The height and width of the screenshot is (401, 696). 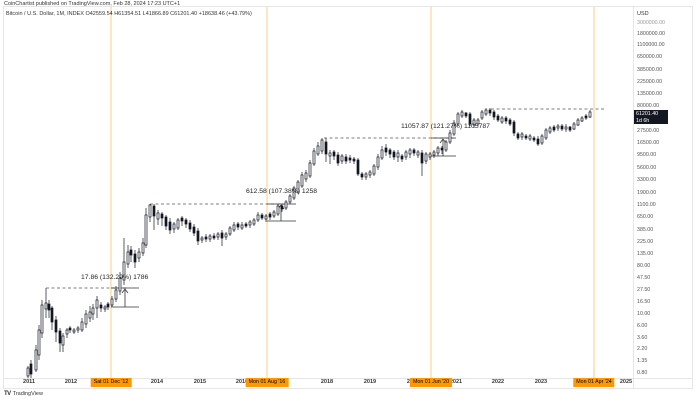 What do you see at coordinates (642, 373) in the screenshot?
I see `y-tick: 0.80` at bounding box center [642, 373].